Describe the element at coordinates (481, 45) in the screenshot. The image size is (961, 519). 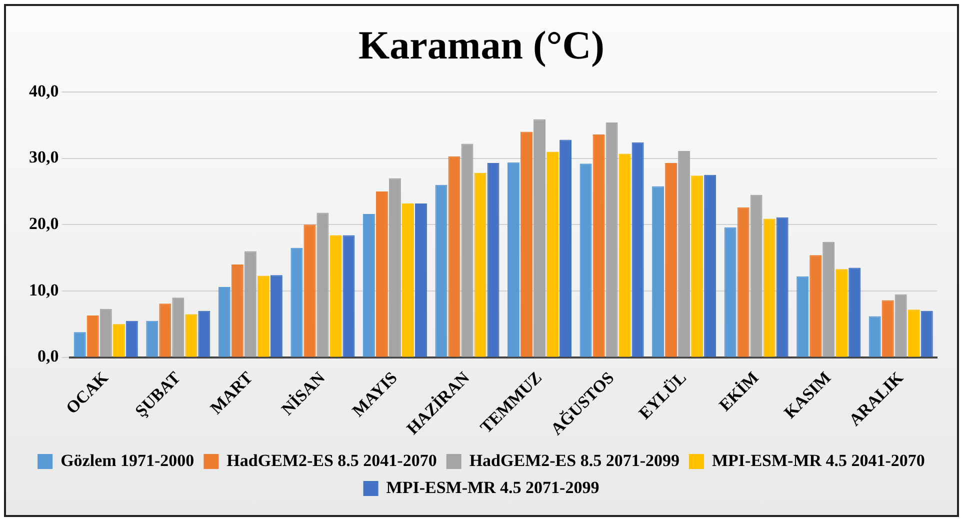
I see `chart-title: Karaman (°C)` at that location.